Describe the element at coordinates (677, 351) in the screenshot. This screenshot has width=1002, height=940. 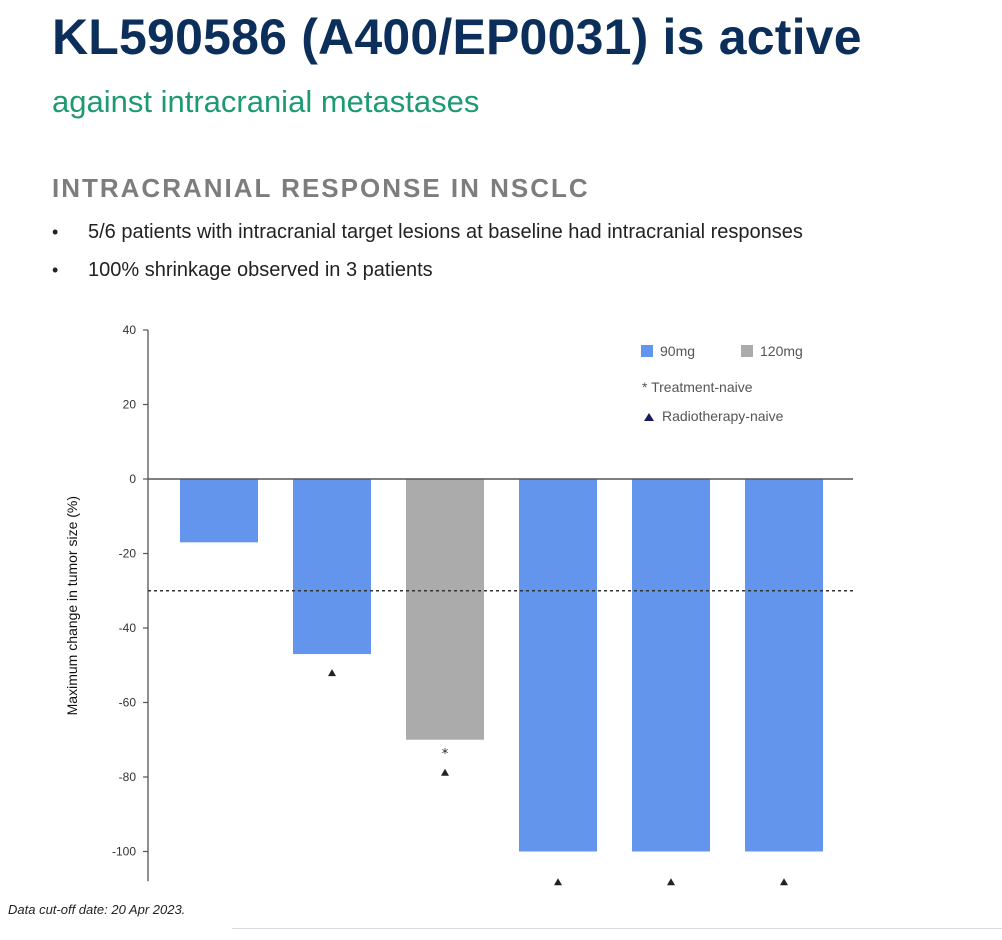
I see `legend-label-90mg: 90mg` at that location.